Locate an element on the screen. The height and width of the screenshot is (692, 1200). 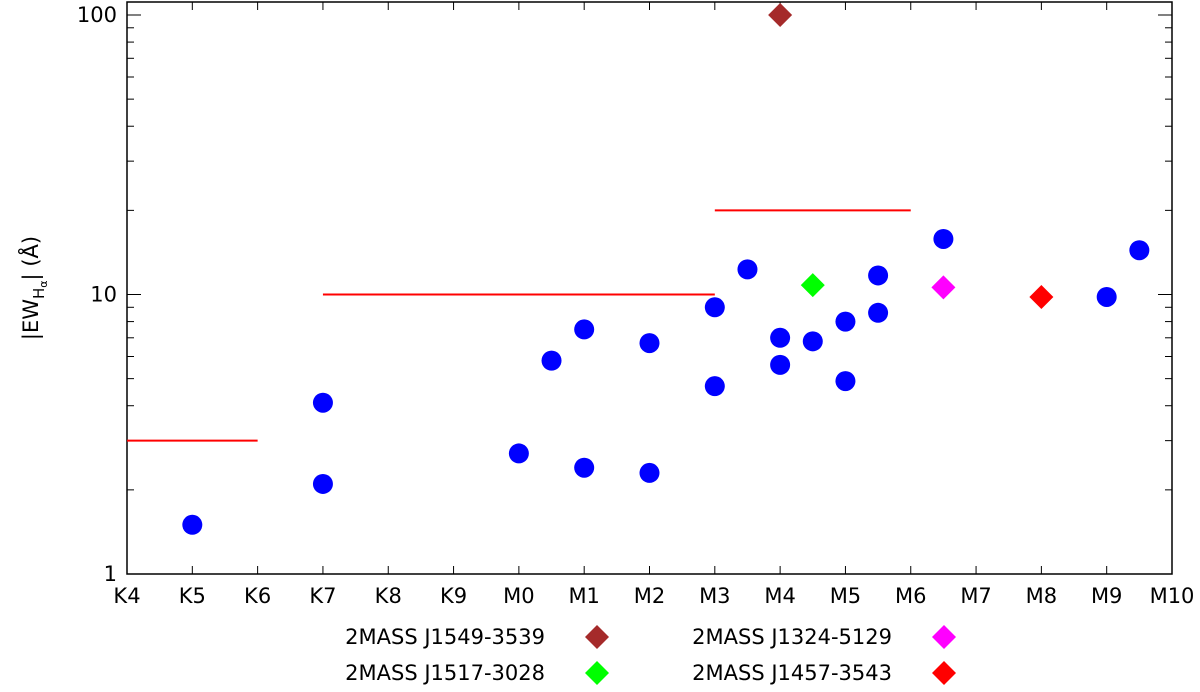
y-axis-label: |EWHα| (Å) is located at coordinates (33, 288).